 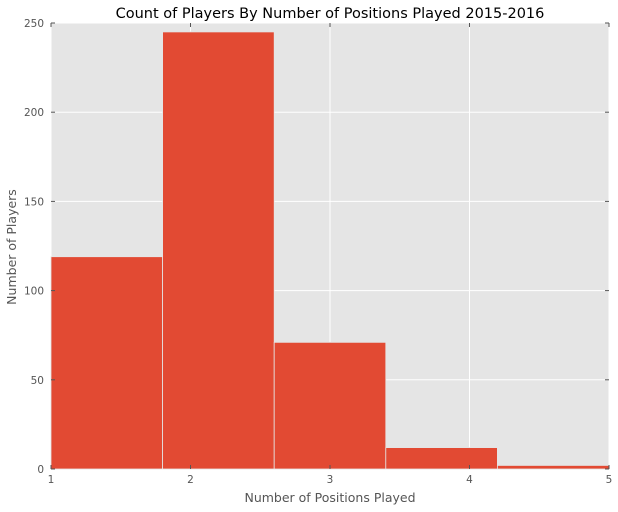 I want to click on y-axis-label: Number of Players, so click(x=11, y=247).